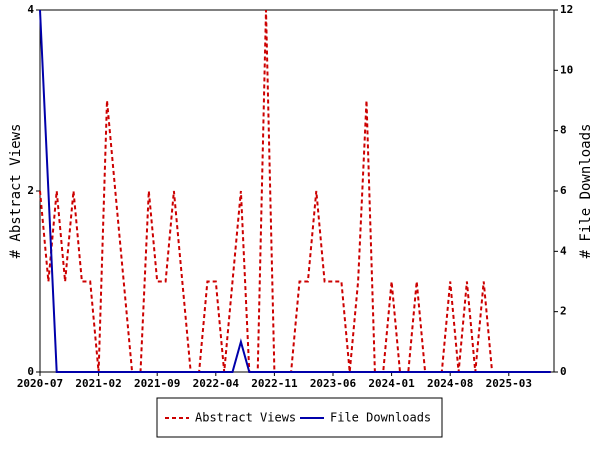  Describe the element at coordinates (333, 383) in the screenshot. I see `x-tick-label: 2023-06` at that location.